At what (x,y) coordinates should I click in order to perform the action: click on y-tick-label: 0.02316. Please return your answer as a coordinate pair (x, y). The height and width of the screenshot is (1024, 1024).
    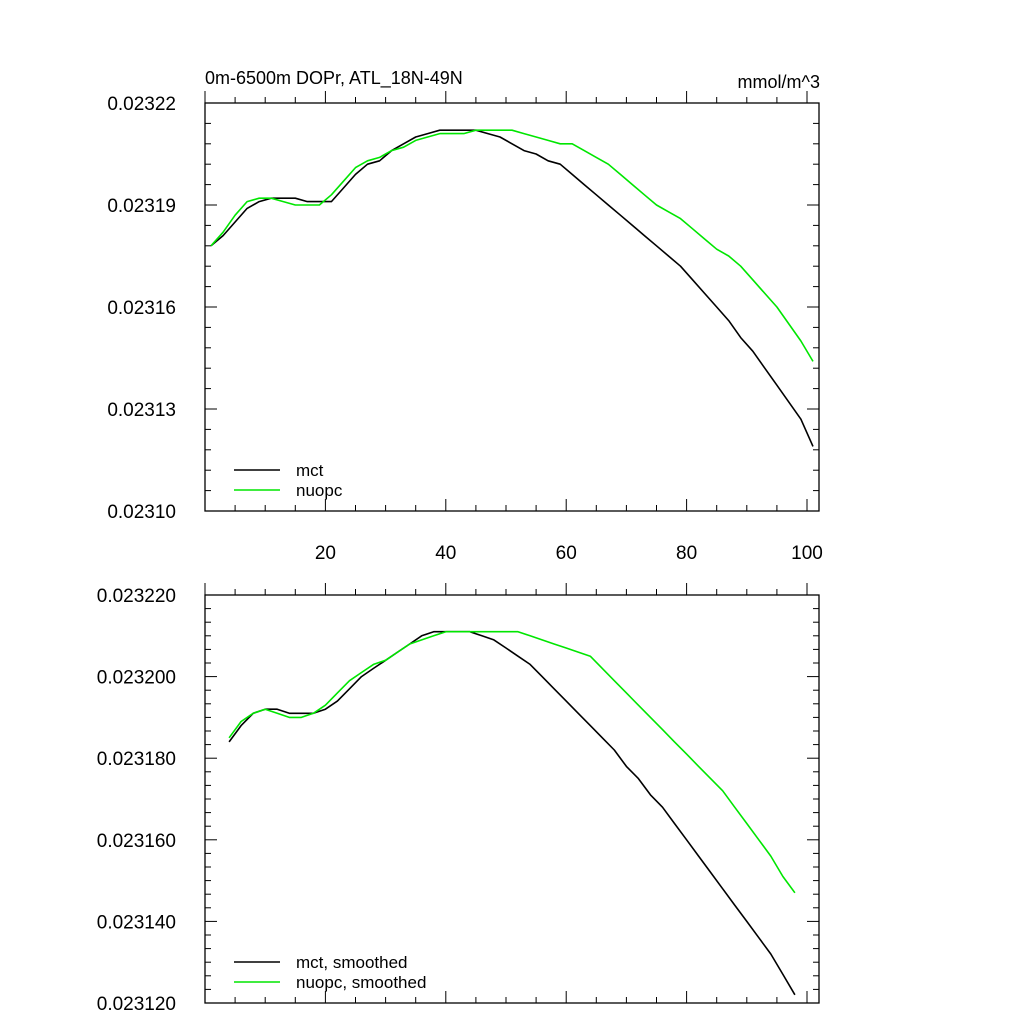
    Looking at the image, I should click on (141, 308).